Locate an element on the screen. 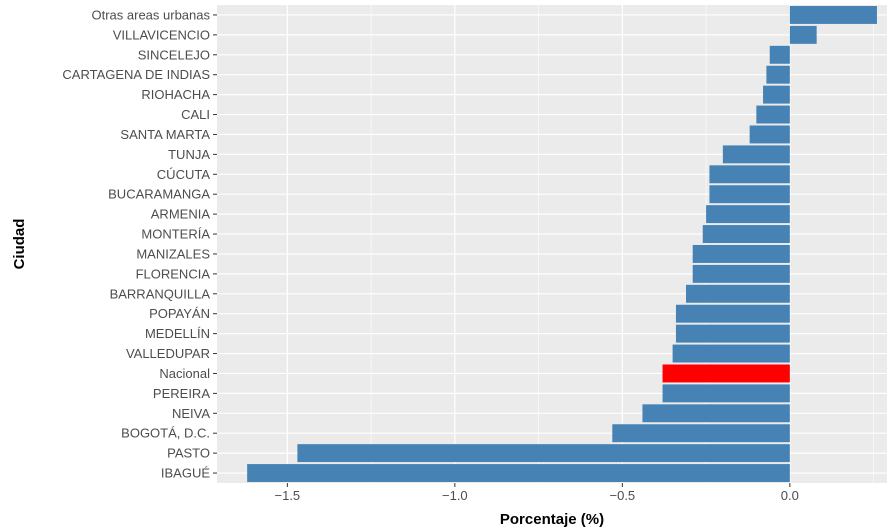 This screenshot has width=892, height=529. y-tick-label-manizales: MANIZALES is located at coordinates (173, 253).